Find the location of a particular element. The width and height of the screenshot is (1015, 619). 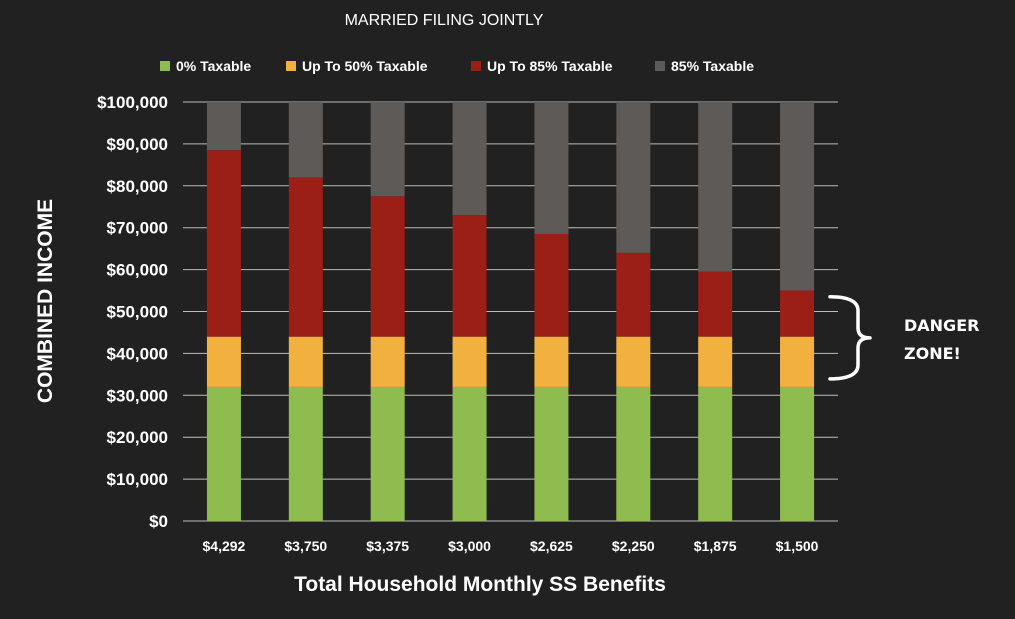

y-tick-label: $0 is located at coordinates (158, 521).